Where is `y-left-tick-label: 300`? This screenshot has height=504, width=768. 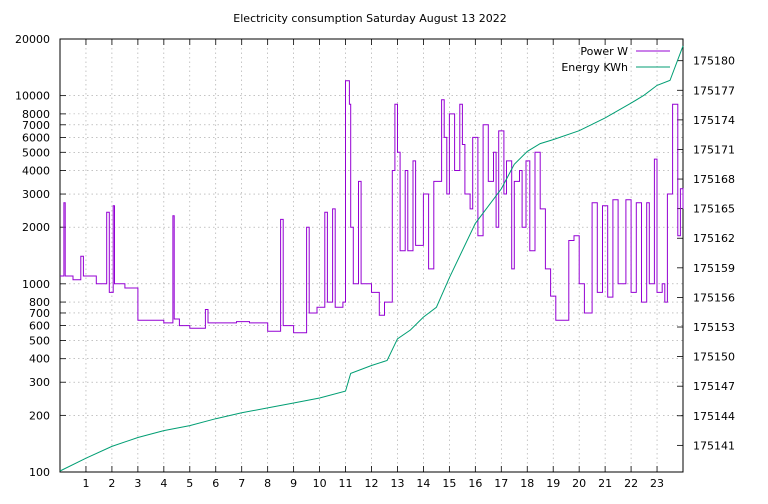
y-left-tick-label: 300 is located at coordinates (39, 382).